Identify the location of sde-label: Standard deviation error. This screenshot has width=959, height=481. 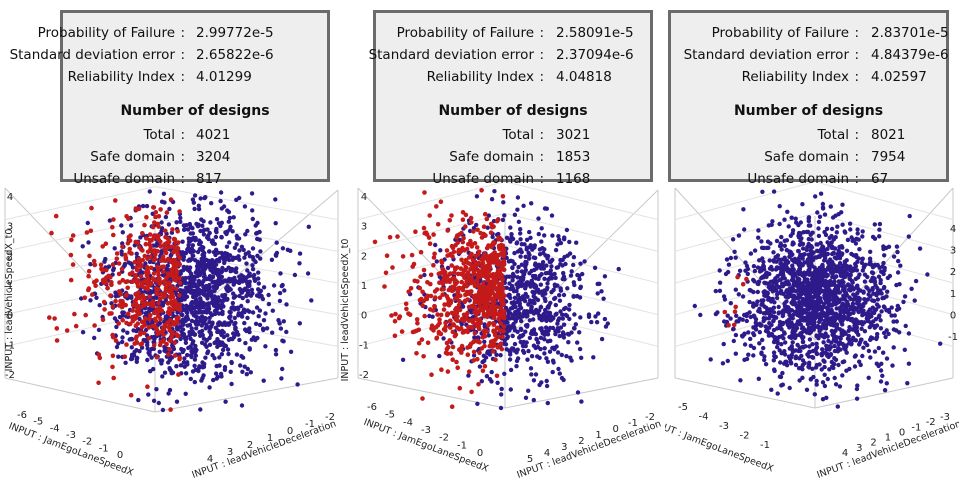
(451, 55).